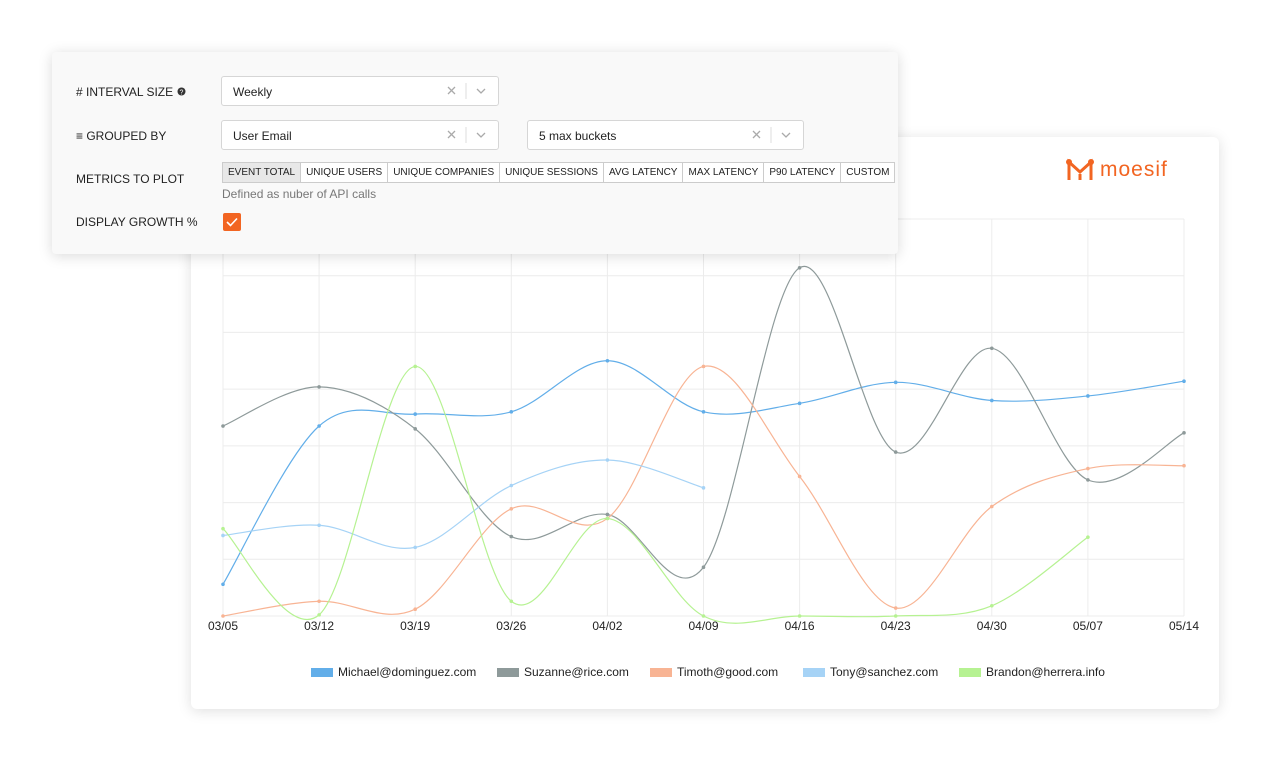 Image resolution: width=1271 pixels, height=761 pixels. Describe the element at coordinates (722, 172) in the screenshot. I see `metric-tab: MAX LATENCY` at that location.